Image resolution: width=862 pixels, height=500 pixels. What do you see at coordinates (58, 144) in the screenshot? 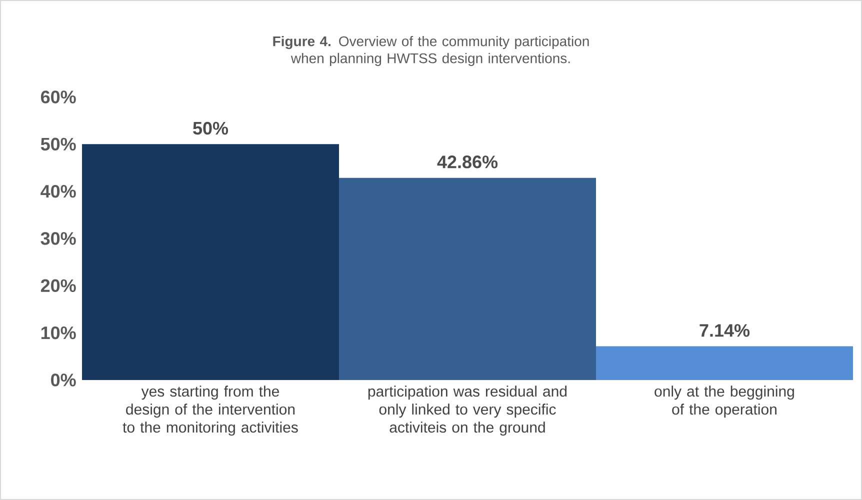
I see `y-tick-label: 50%` at bounding box center [58, 144].